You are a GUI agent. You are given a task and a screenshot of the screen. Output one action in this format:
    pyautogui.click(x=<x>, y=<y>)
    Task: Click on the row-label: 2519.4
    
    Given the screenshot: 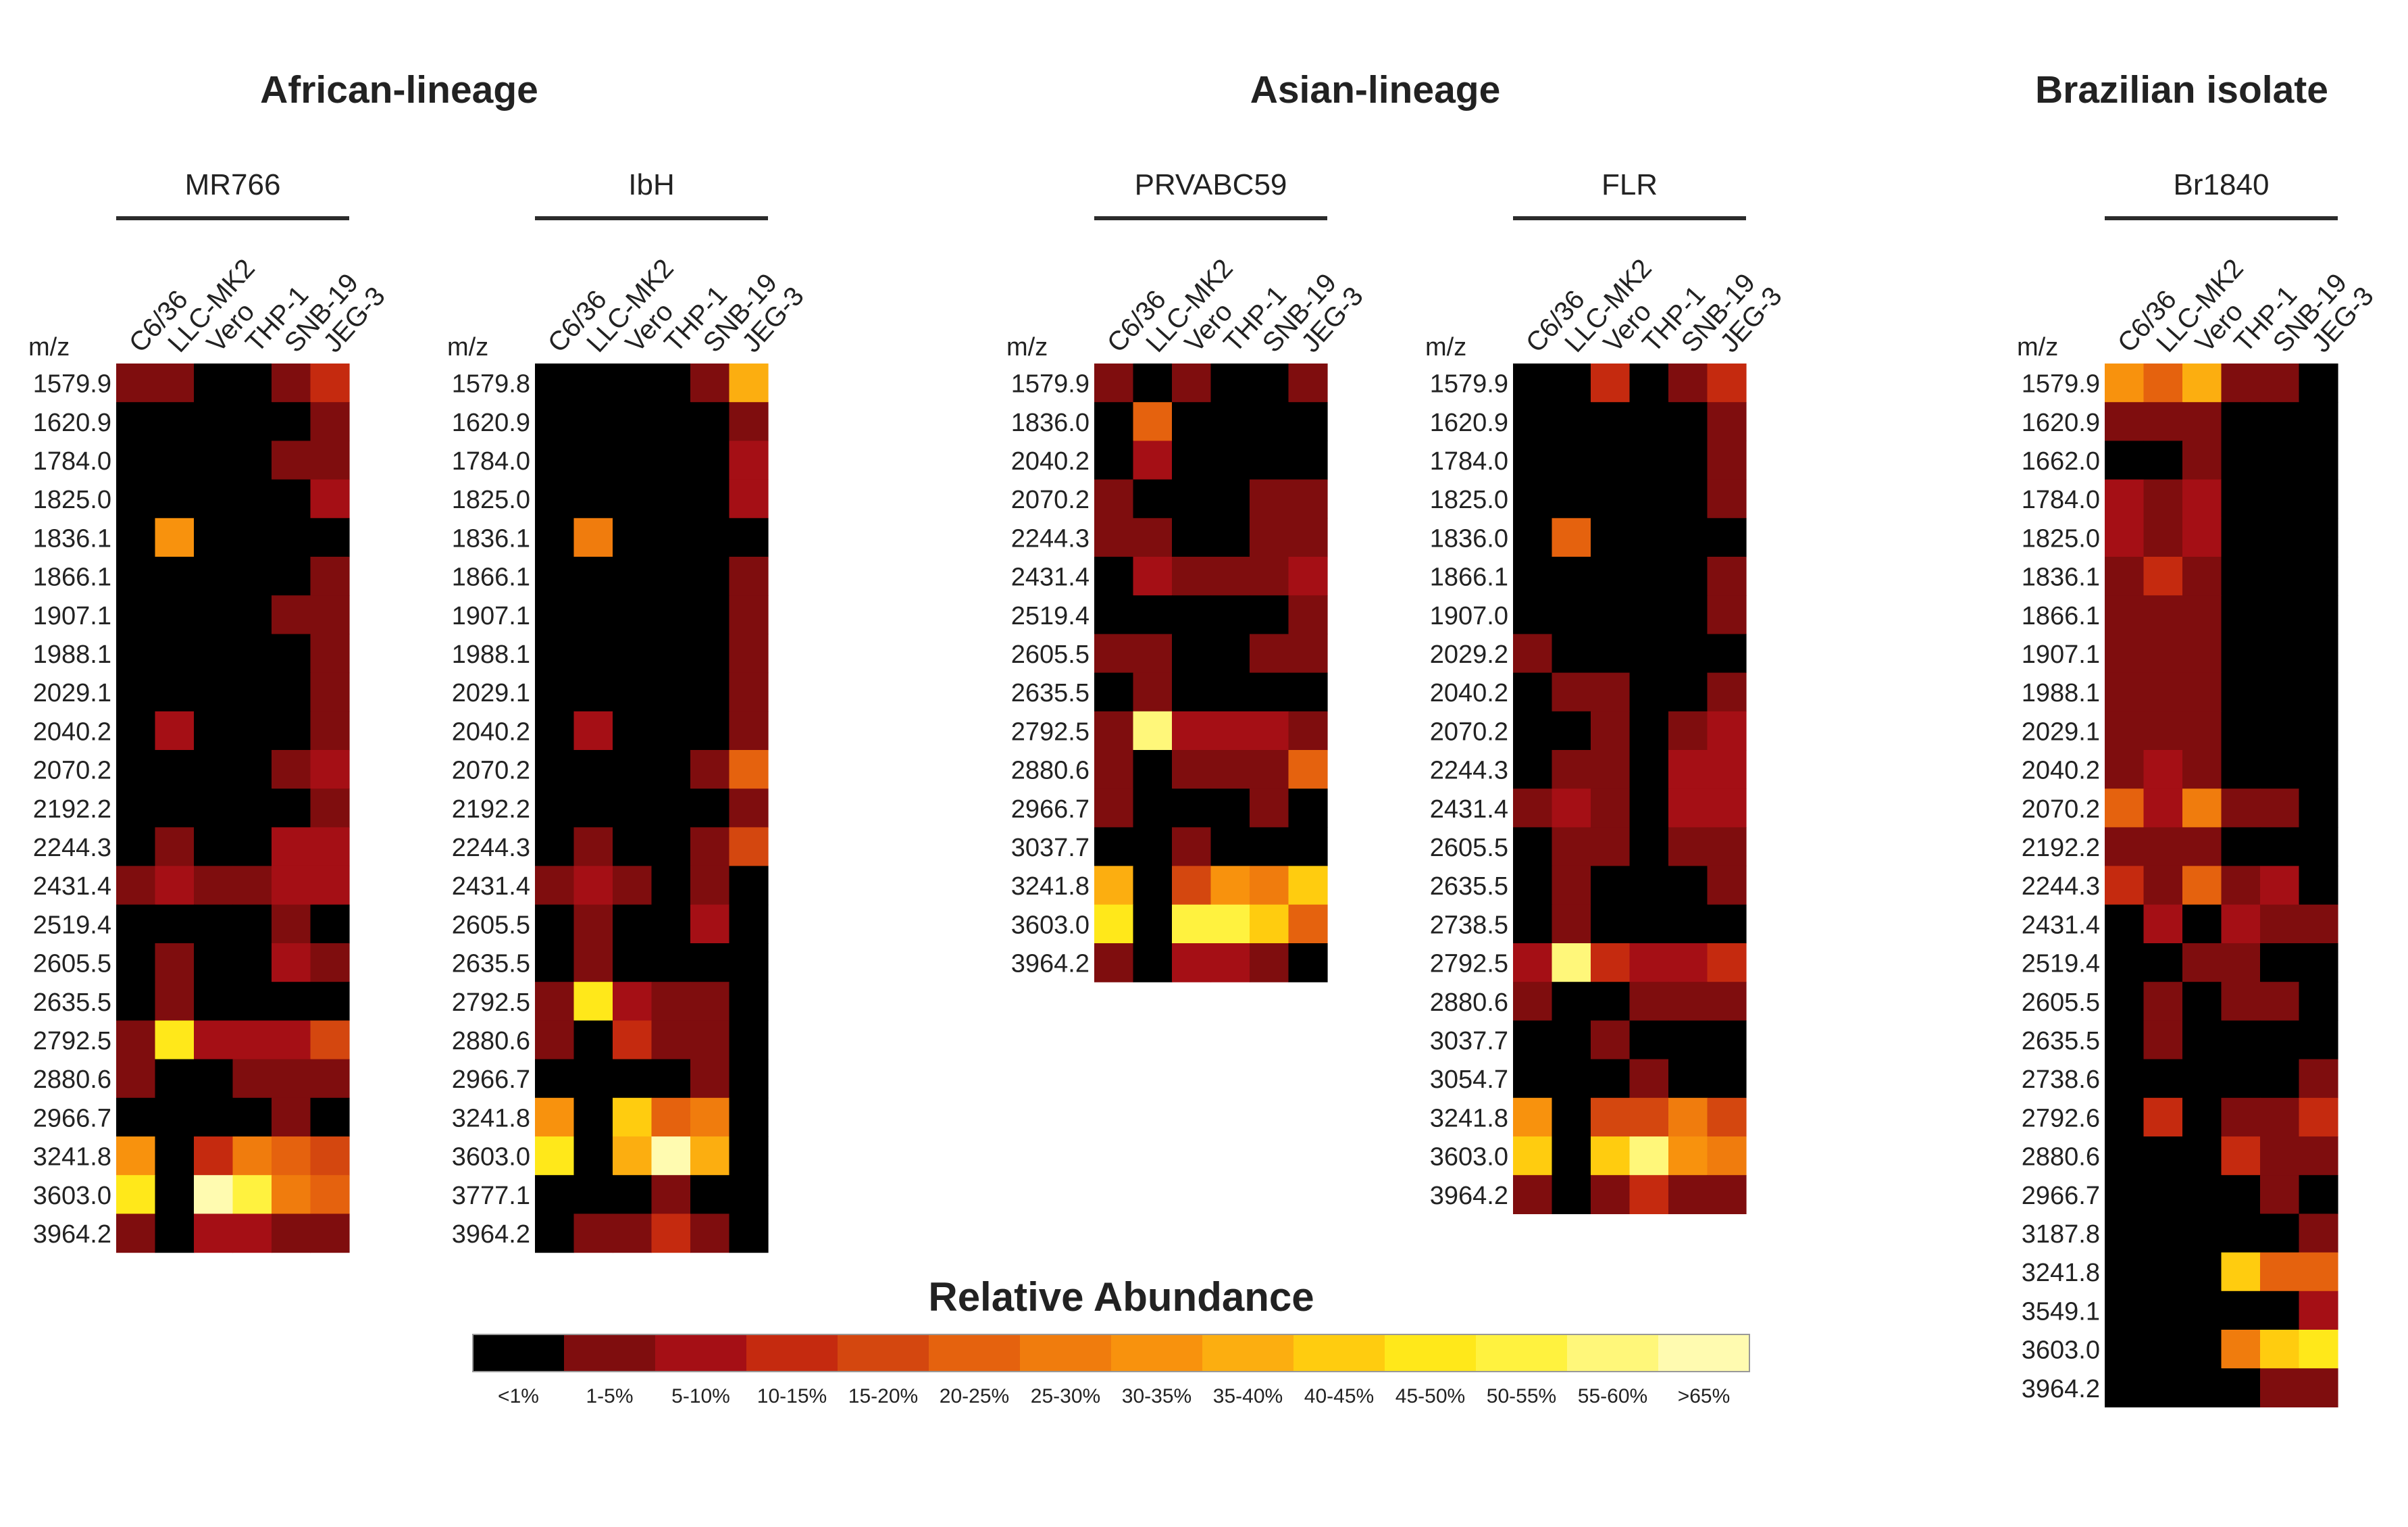 What is the action you would take?
    pyautogui.click(x=1050, y=616)
    